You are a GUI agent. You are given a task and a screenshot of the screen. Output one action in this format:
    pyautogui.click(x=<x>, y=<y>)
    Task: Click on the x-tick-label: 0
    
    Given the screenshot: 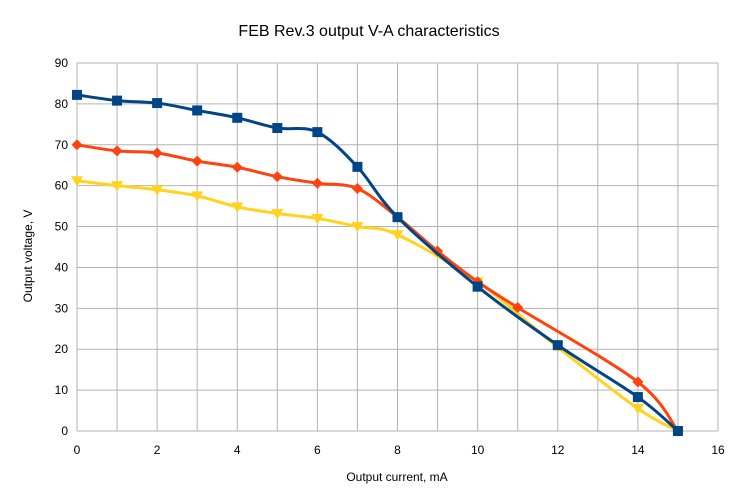 What is the action you would take?
    pyautogui.click(x=77, y=450)
    